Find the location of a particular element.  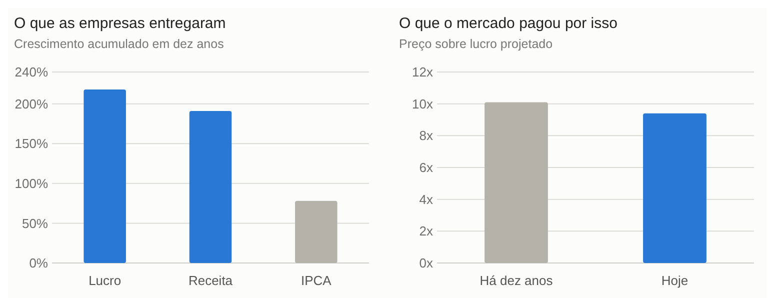

x-tick-label: Lucro is located at coordinates (105, 280).